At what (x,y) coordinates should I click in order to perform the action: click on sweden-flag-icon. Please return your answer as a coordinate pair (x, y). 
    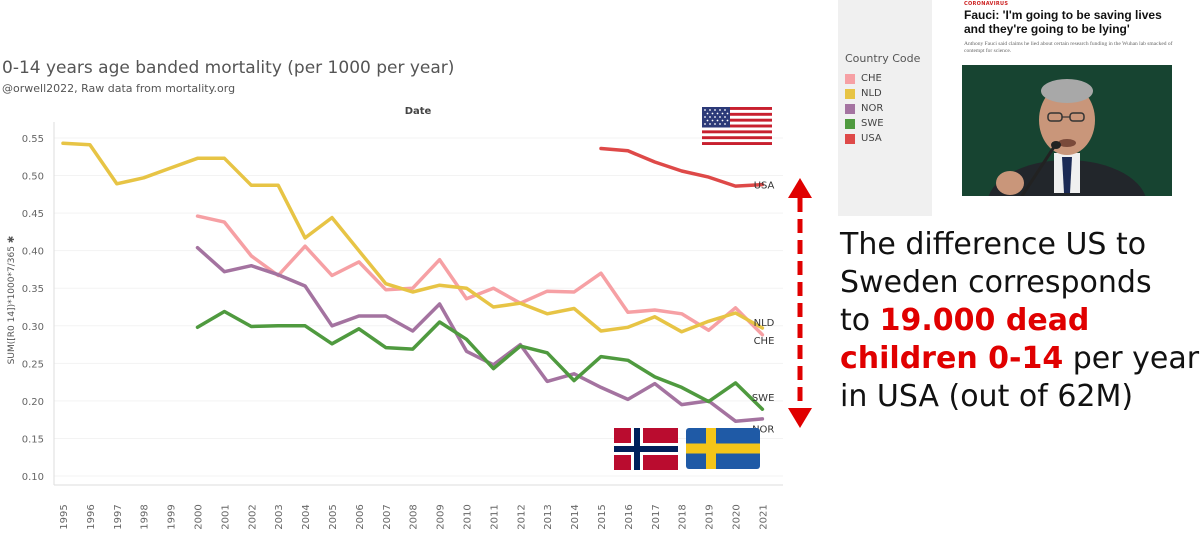
    Looking at the image, I should click on (723, 448).